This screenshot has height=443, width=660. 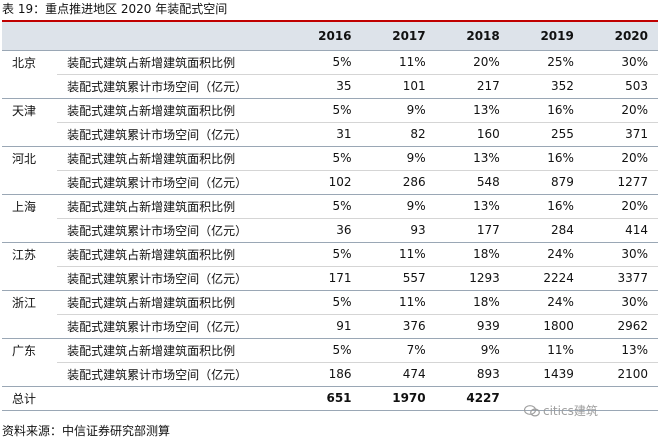 I want to click on region-label: 浙江, so click(x=30, y=314).